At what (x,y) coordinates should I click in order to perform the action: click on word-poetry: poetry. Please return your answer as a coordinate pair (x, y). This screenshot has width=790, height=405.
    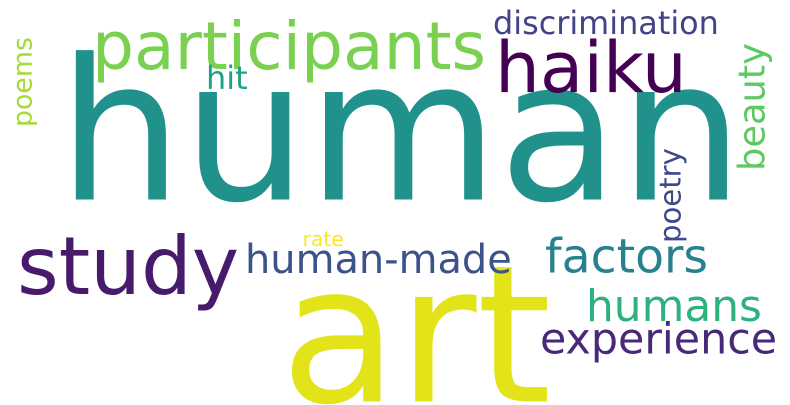
    Looking at the image, I should click on (670, 195).